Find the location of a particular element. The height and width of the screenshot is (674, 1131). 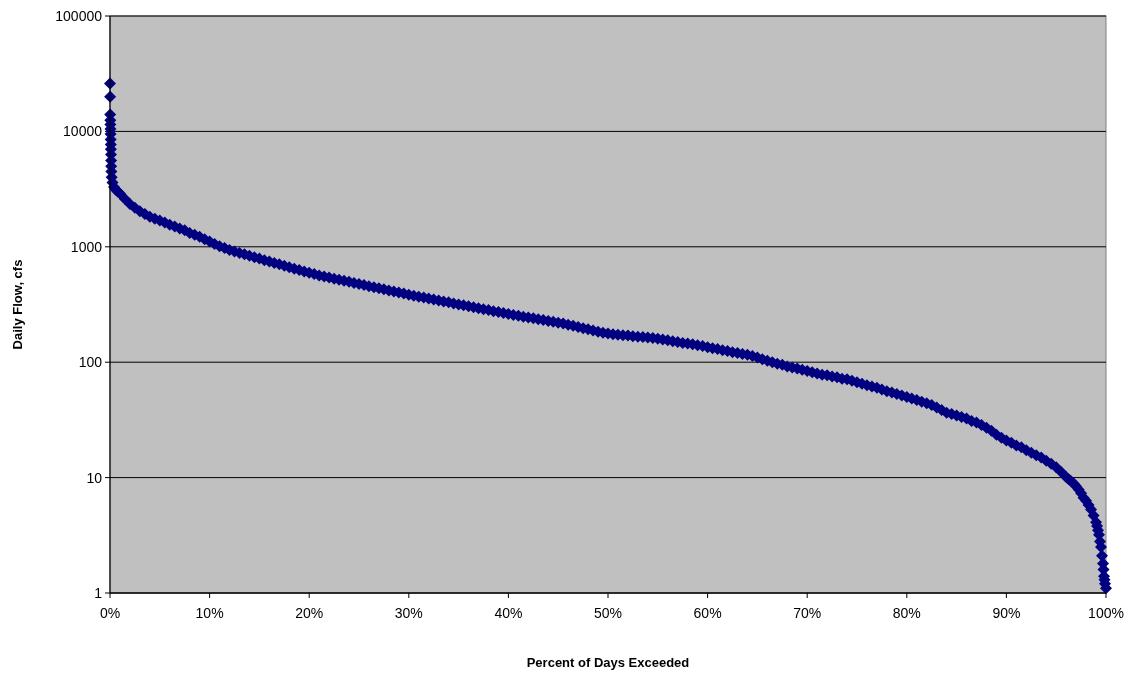

y-axis-title: Daily Flow, cfs is located at coordinates (17, 304).